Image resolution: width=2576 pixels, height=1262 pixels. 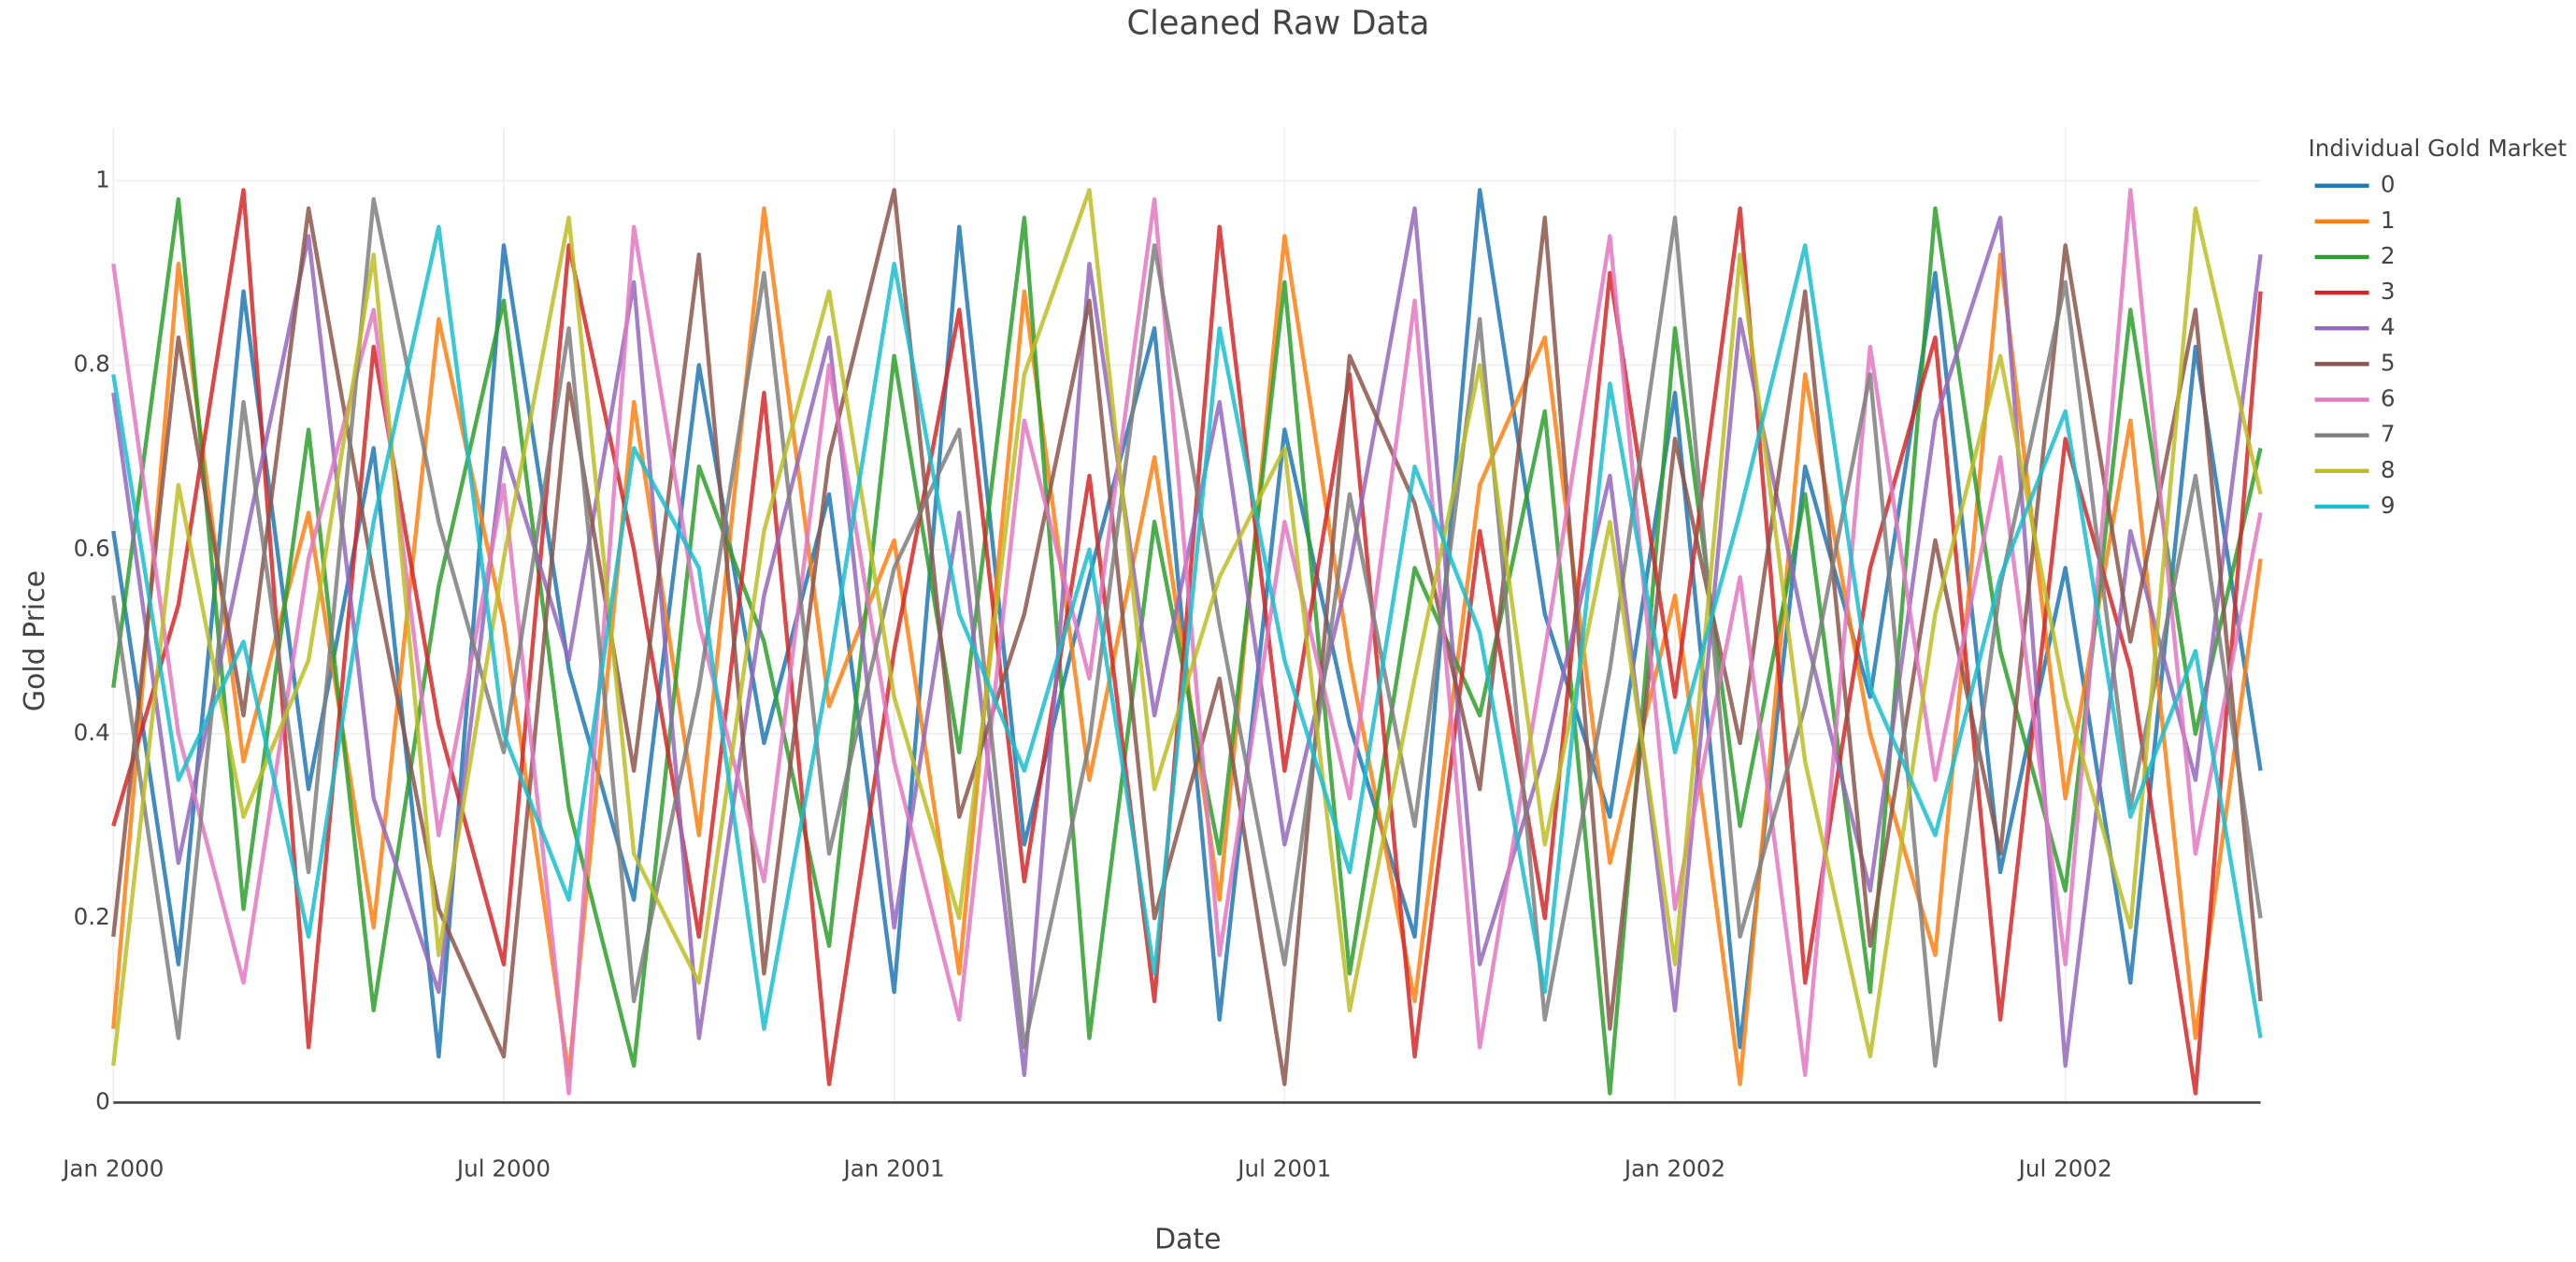 What do you see at coordinates (92, 548) in the screenshot?
I see `y-tick-label: 0.6` at bounding box center [92, 548].